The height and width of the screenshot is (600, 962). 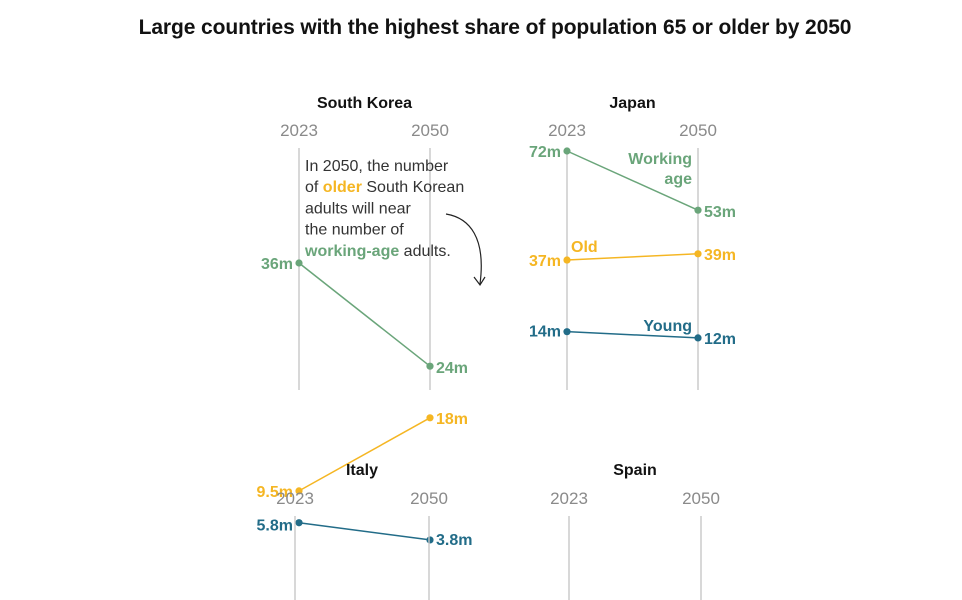 I want to click on annotation-line-1: In 2050, the number, so click(x=377, y=166).